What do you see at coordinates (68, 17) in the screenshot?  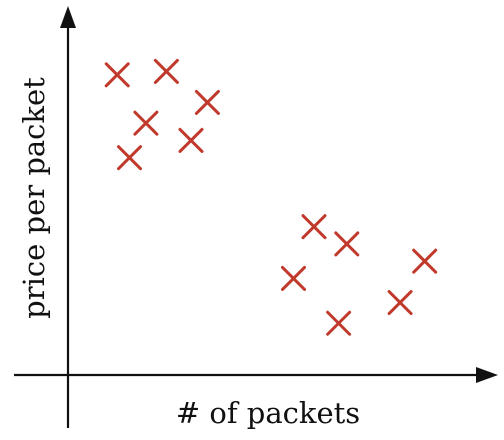 I see `y-axis-arrow-icon` at bounding box center [68, 17].